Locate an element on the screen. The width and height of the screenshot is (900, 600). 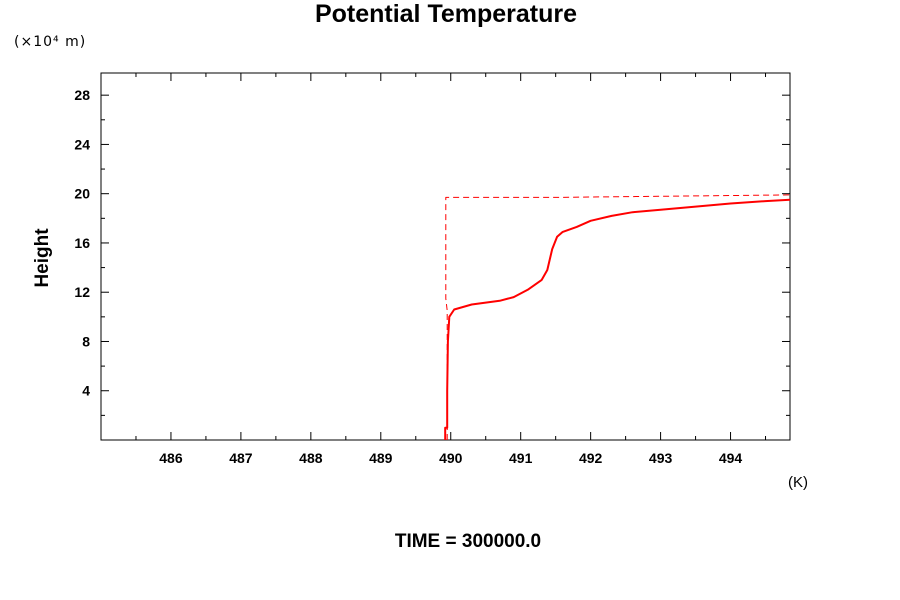
y-tick-label: 28 is located at coordinates (82, 95).